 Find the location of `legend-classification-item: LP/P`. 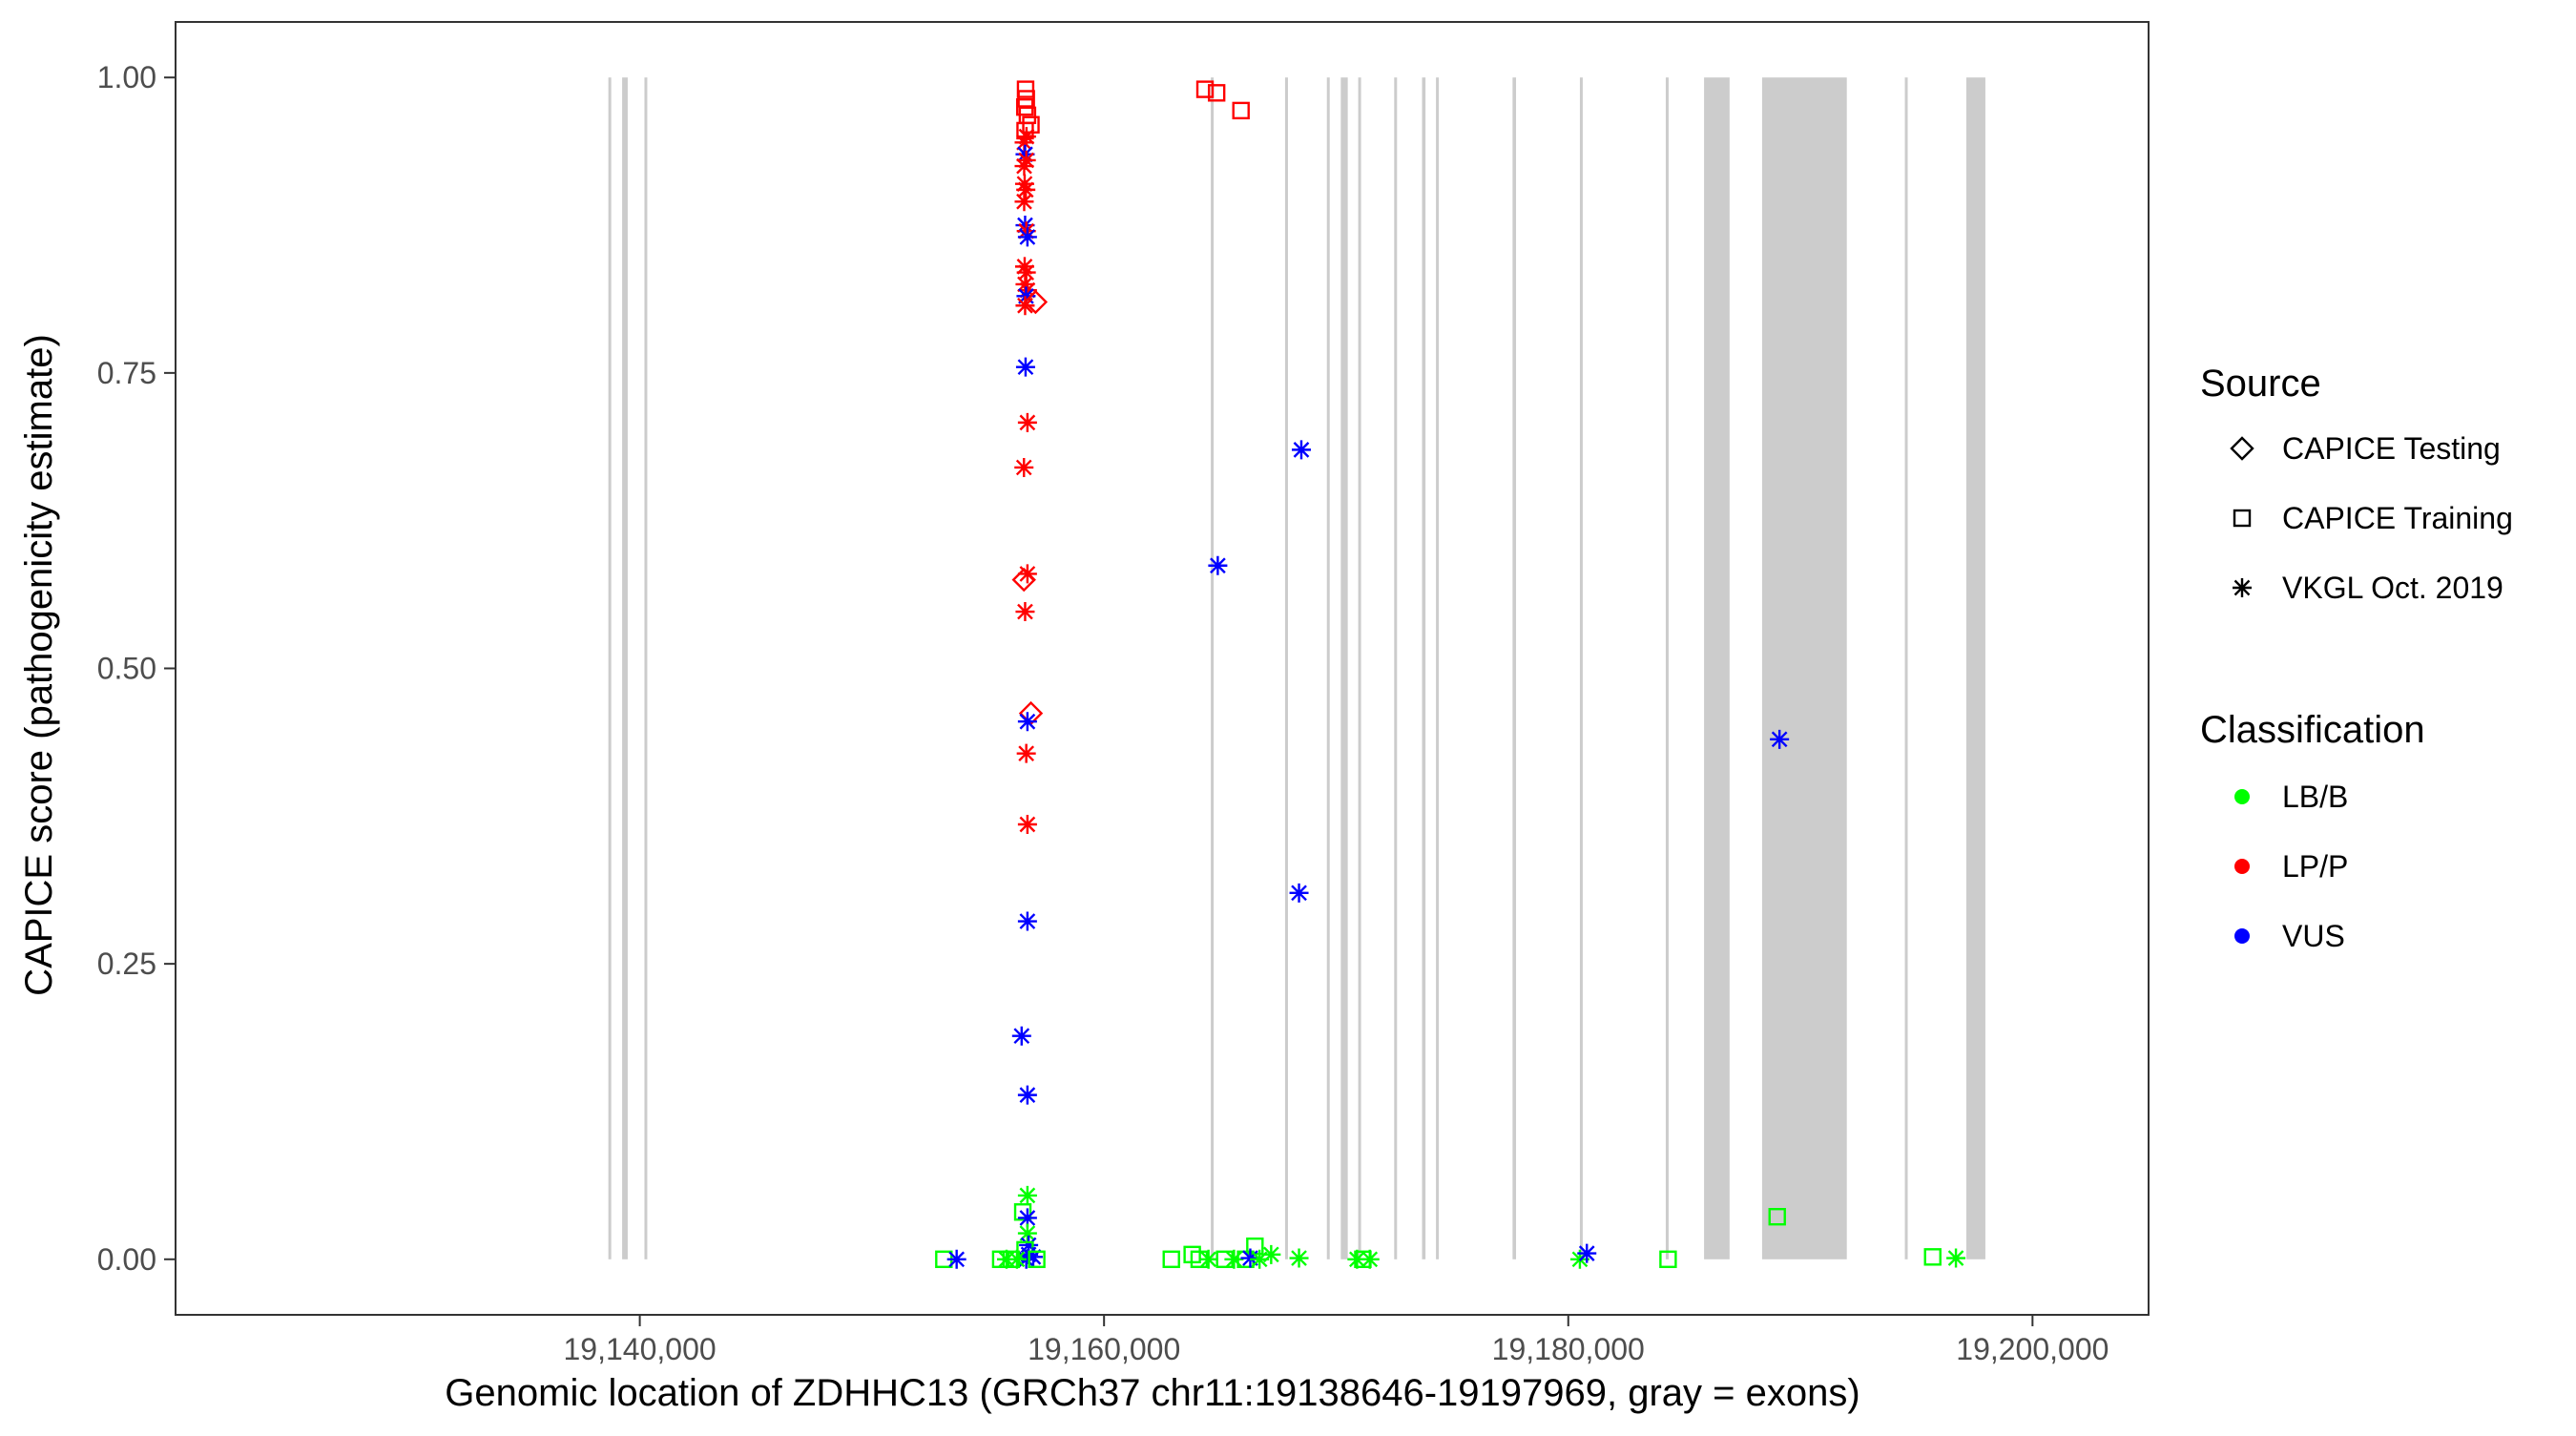

legend-classification-item: LP/P is located at coordinates (2291, 866).